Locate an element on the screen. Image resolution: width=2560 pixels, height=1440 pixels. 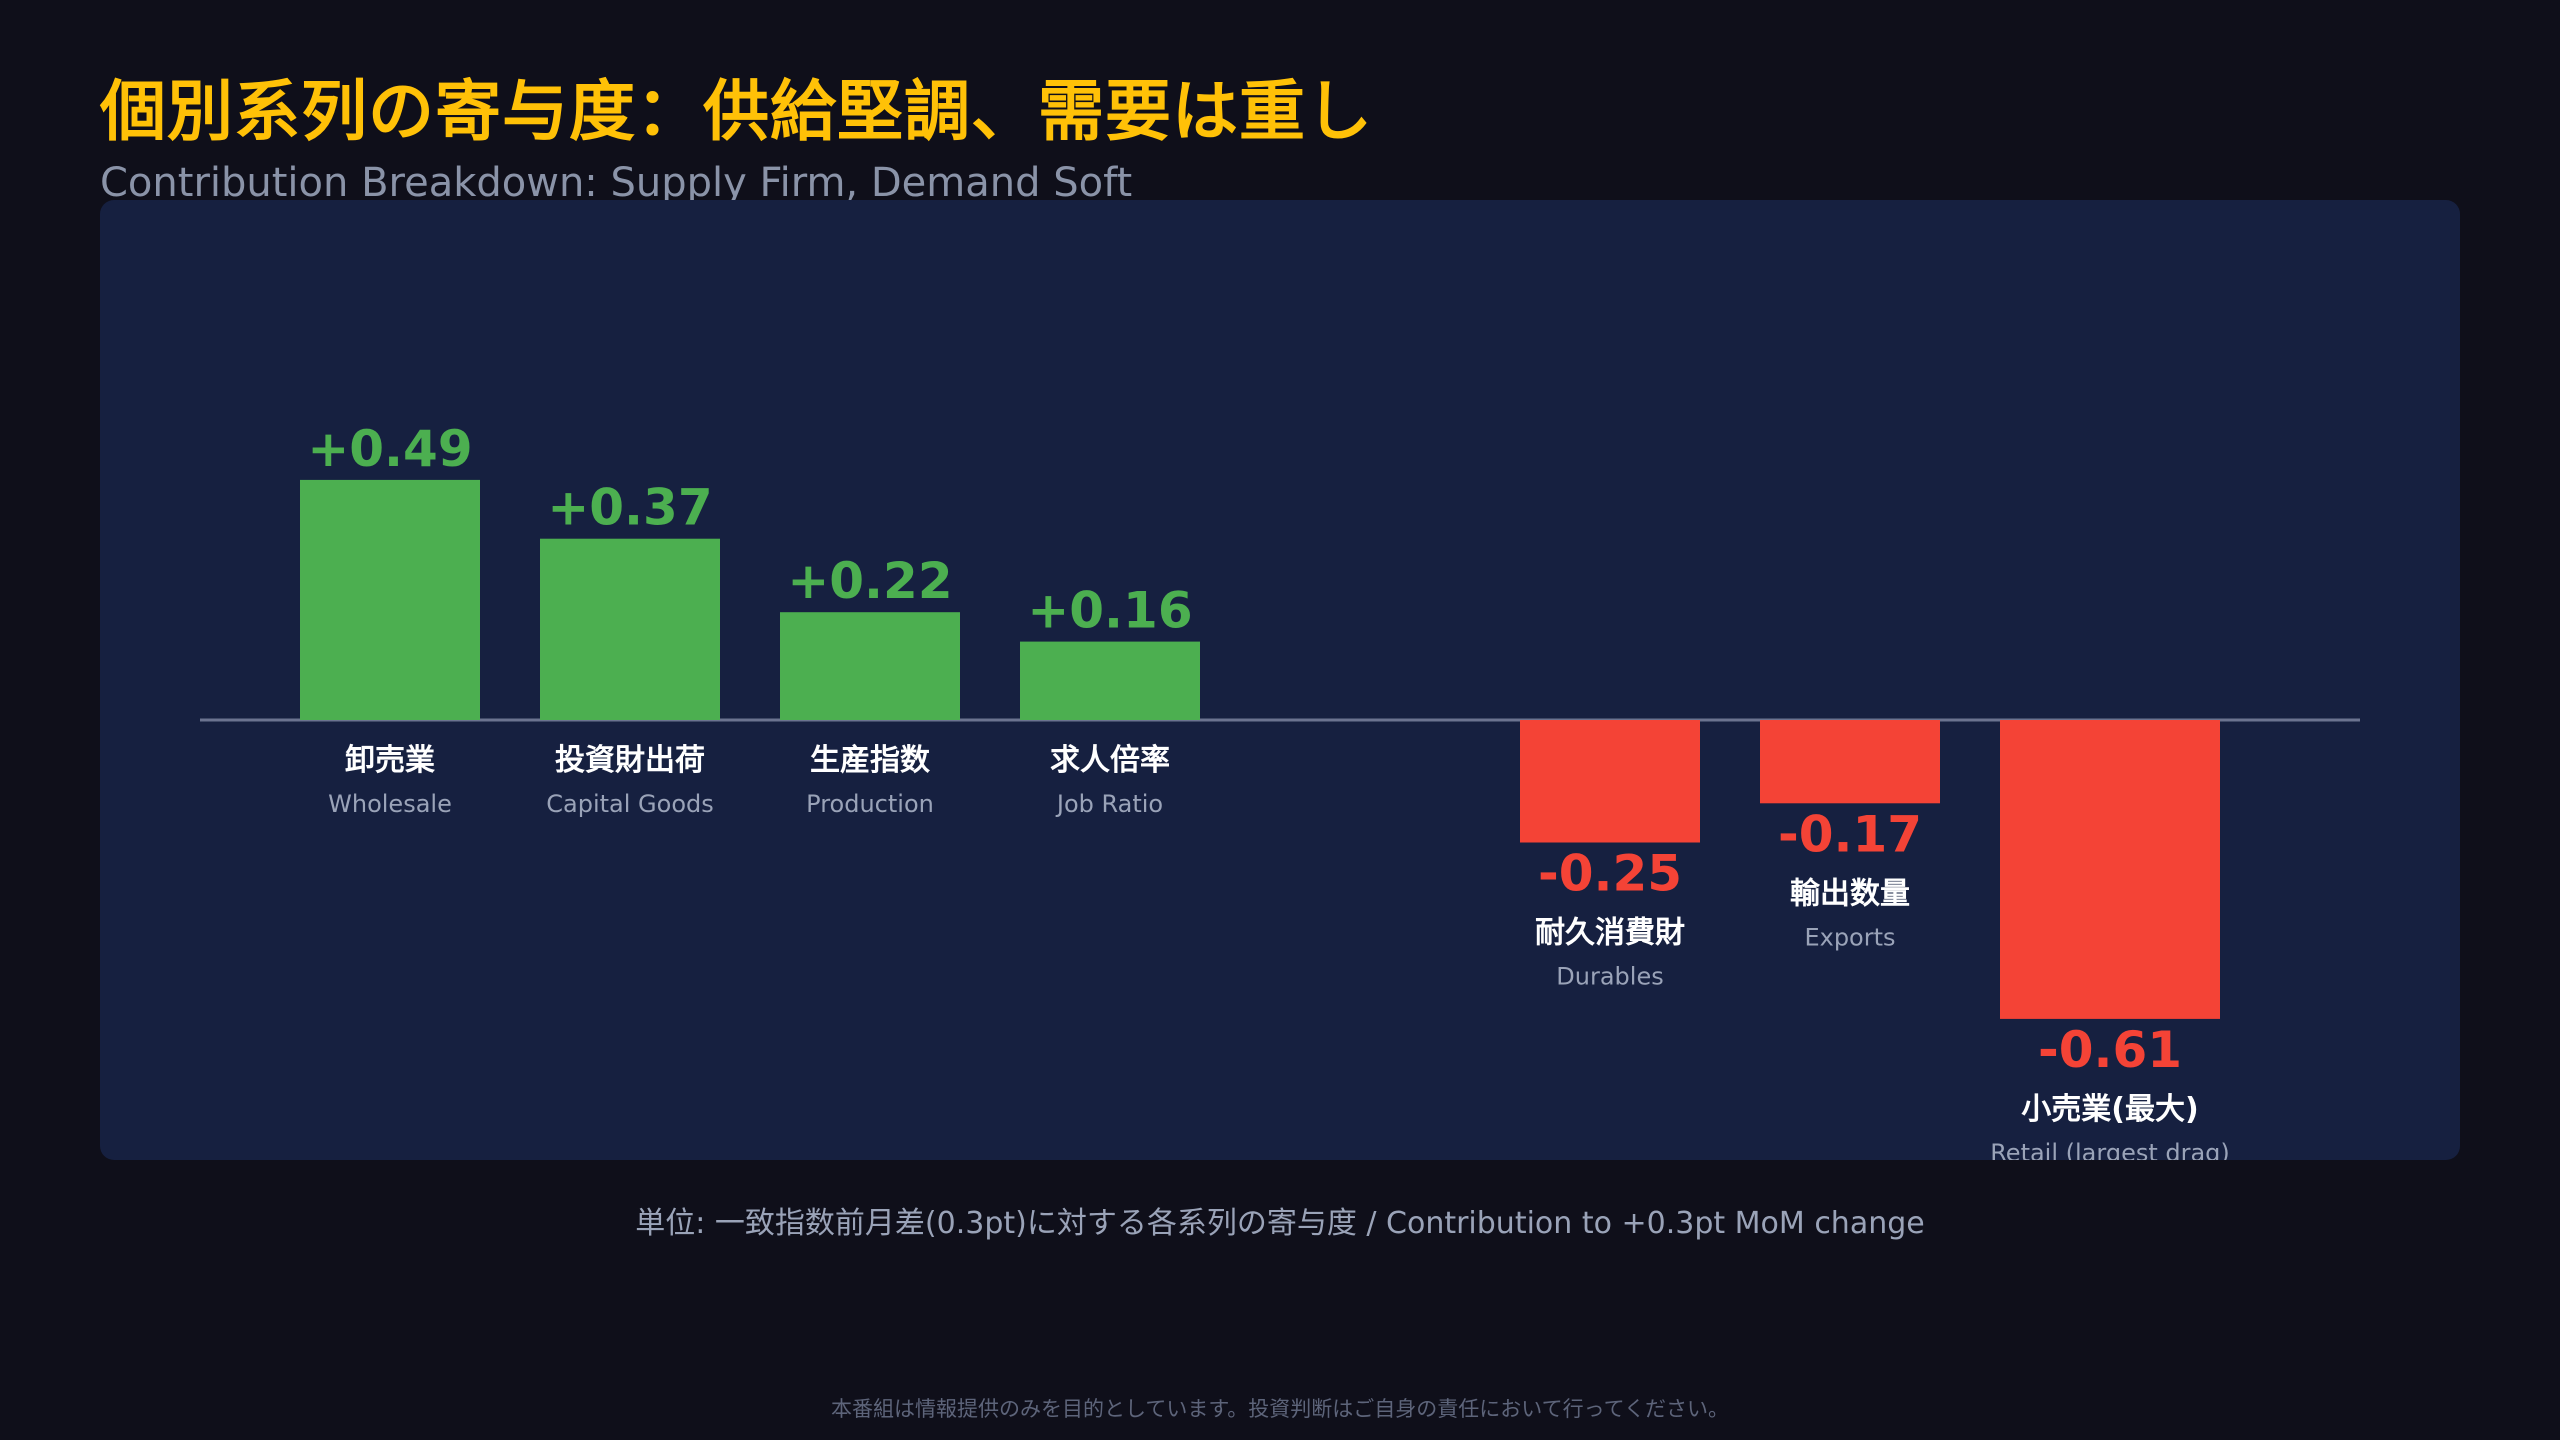
category-label: 輸出数量 is located at coordinates (1850, 893).